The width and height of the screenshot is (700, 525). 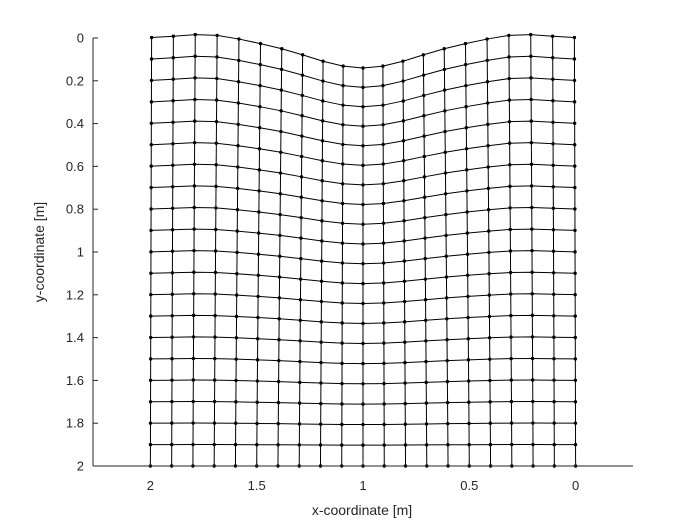 What do you see at coordinates (82, 252) in the screenshot?
I see `y-ticks: 0 0.2 0.4 0.6 0.8 1 1.2 1.4 1.6 1.8 2` at bounding box center [82, 252].